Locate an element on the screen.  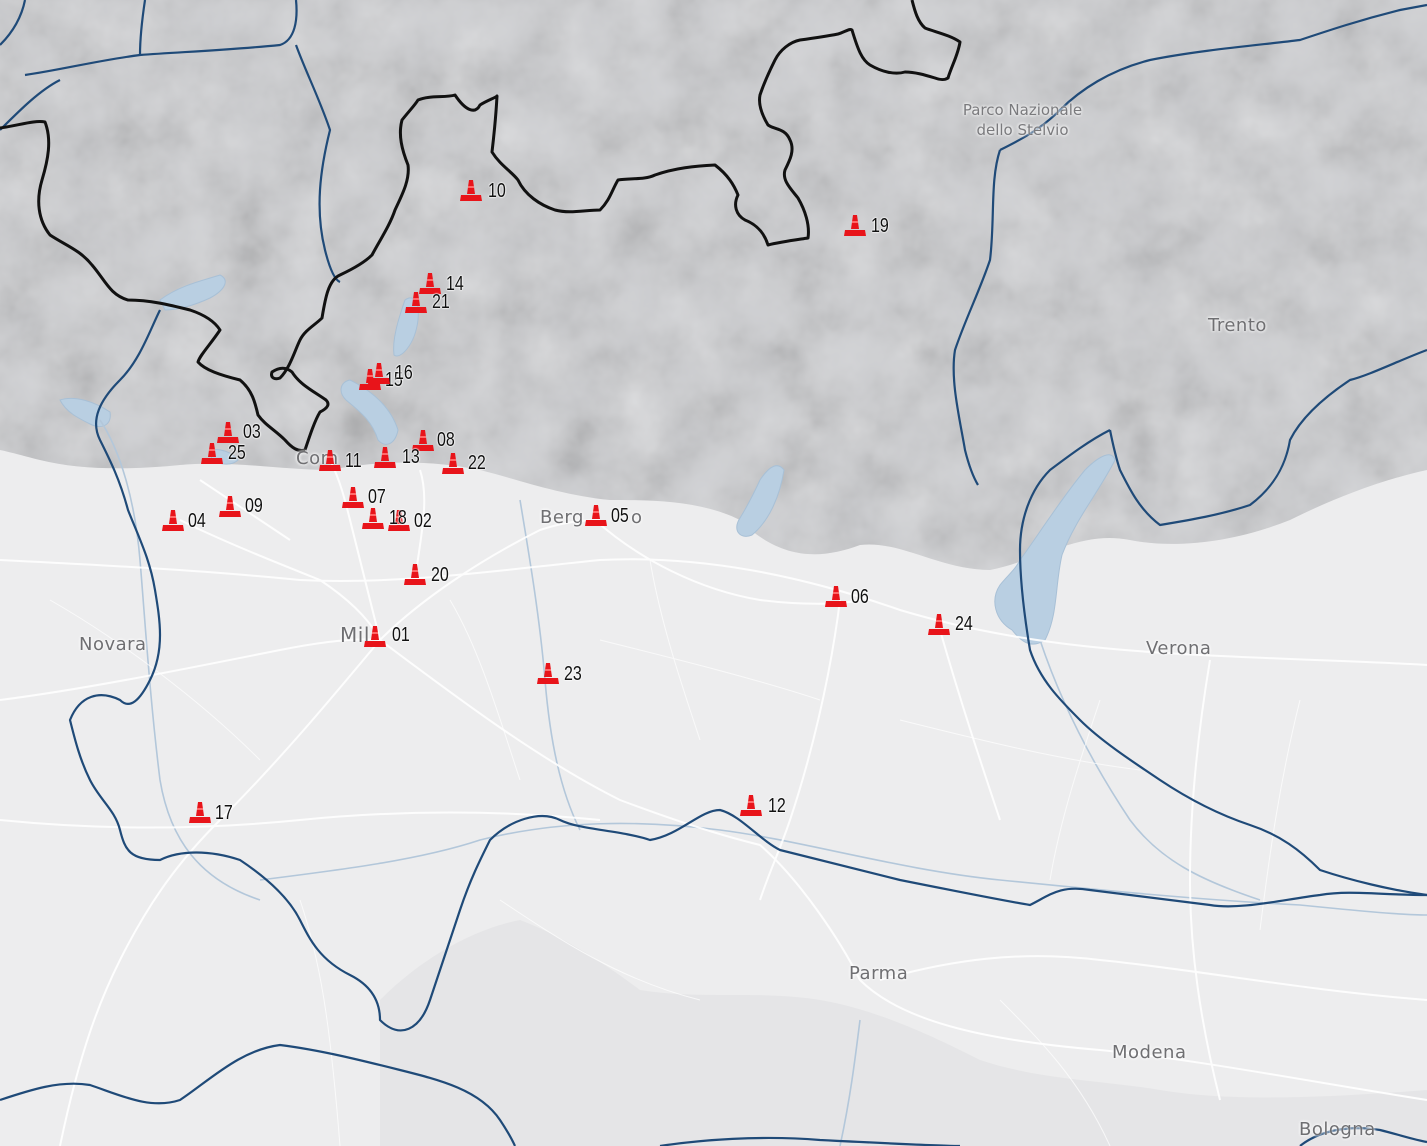
park-label-line2: dello Stelvio is located at coordinates (1022, 130).